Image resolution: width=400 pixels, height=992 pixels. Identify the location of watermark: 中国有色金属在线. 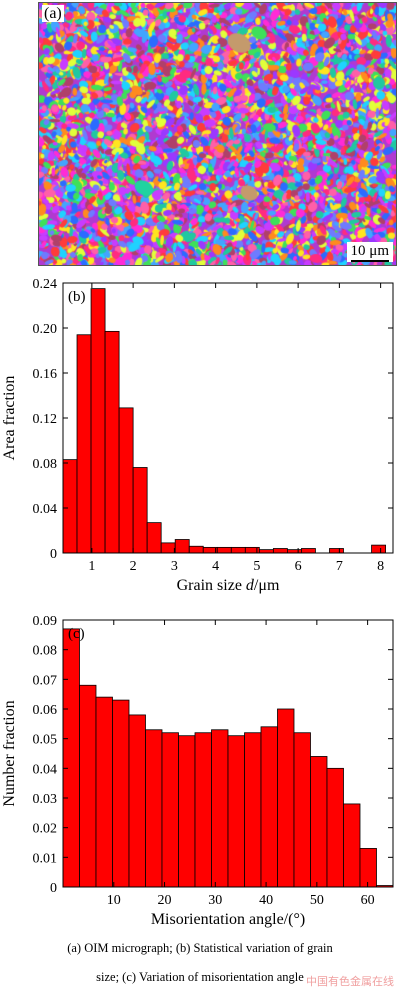
(350, 981).